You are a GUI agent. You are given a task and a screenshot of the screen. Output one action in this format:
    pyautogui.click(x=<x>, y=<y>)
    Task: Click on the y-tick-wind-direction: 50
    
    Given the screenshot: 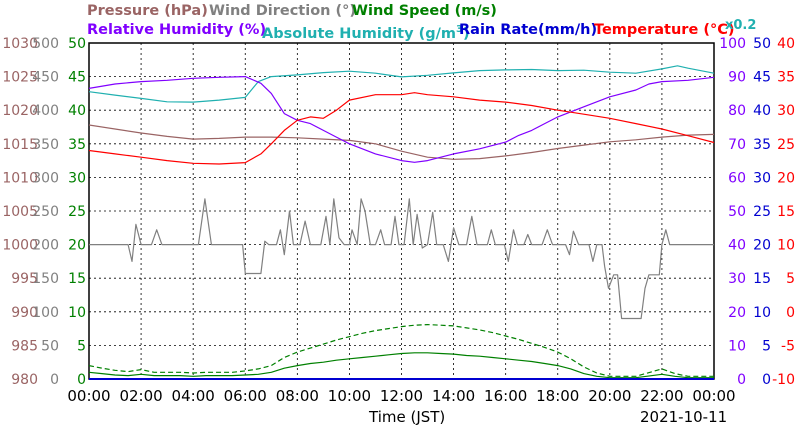 What is the action you would take?
    pyautogui.click(x=50, y=346)
    